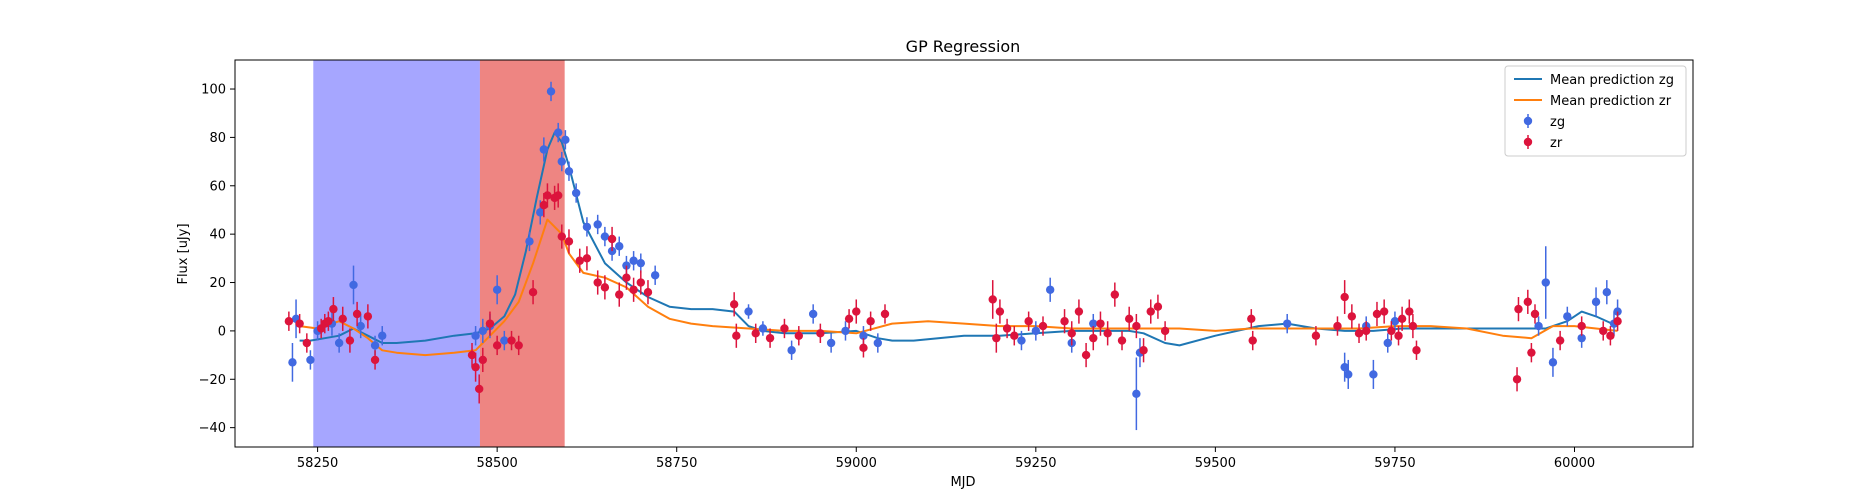 The width and height of the screenshot is (1875, 504). Describe the element at coordinates (1612, 80) in the screenshot. I see `legend-label: Mean prediction zg` at that location.